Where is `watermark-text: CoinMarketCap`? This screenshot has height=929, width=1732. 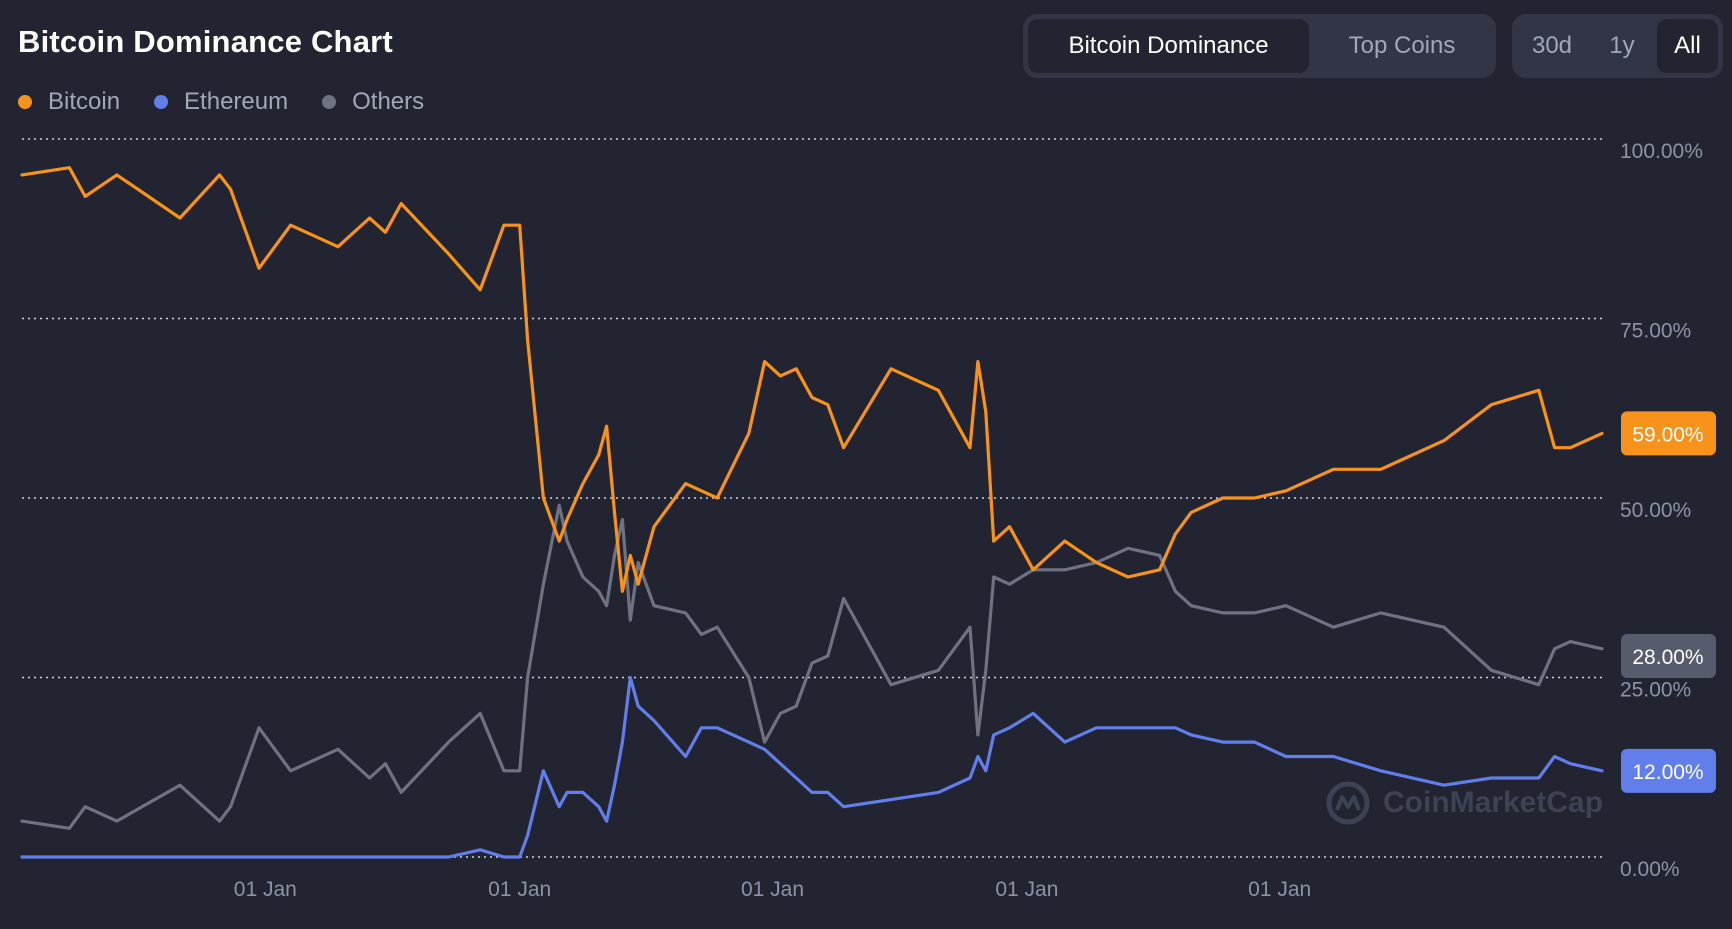
watermark-text: CoinMarketCap is located at coordinates (1493, 802).